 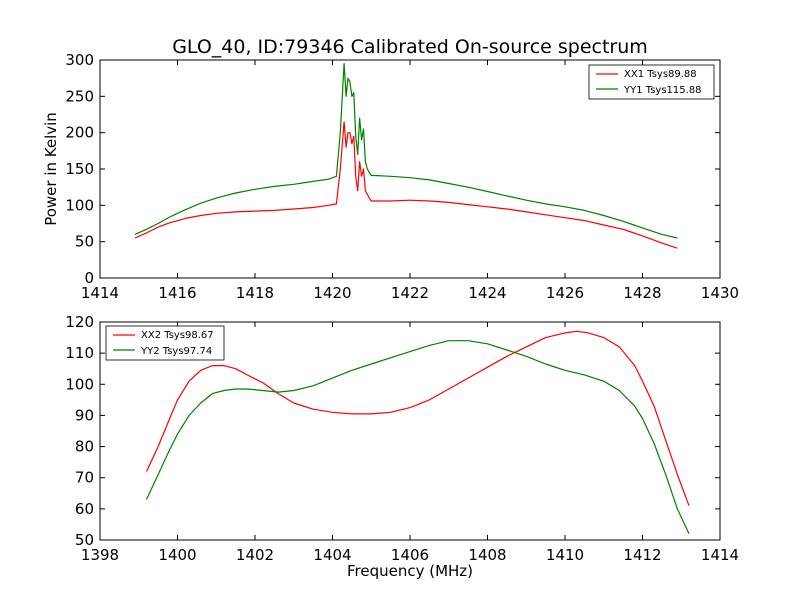 I want to click on top-x-tick-label: 1422, so click(x=410, y=293).